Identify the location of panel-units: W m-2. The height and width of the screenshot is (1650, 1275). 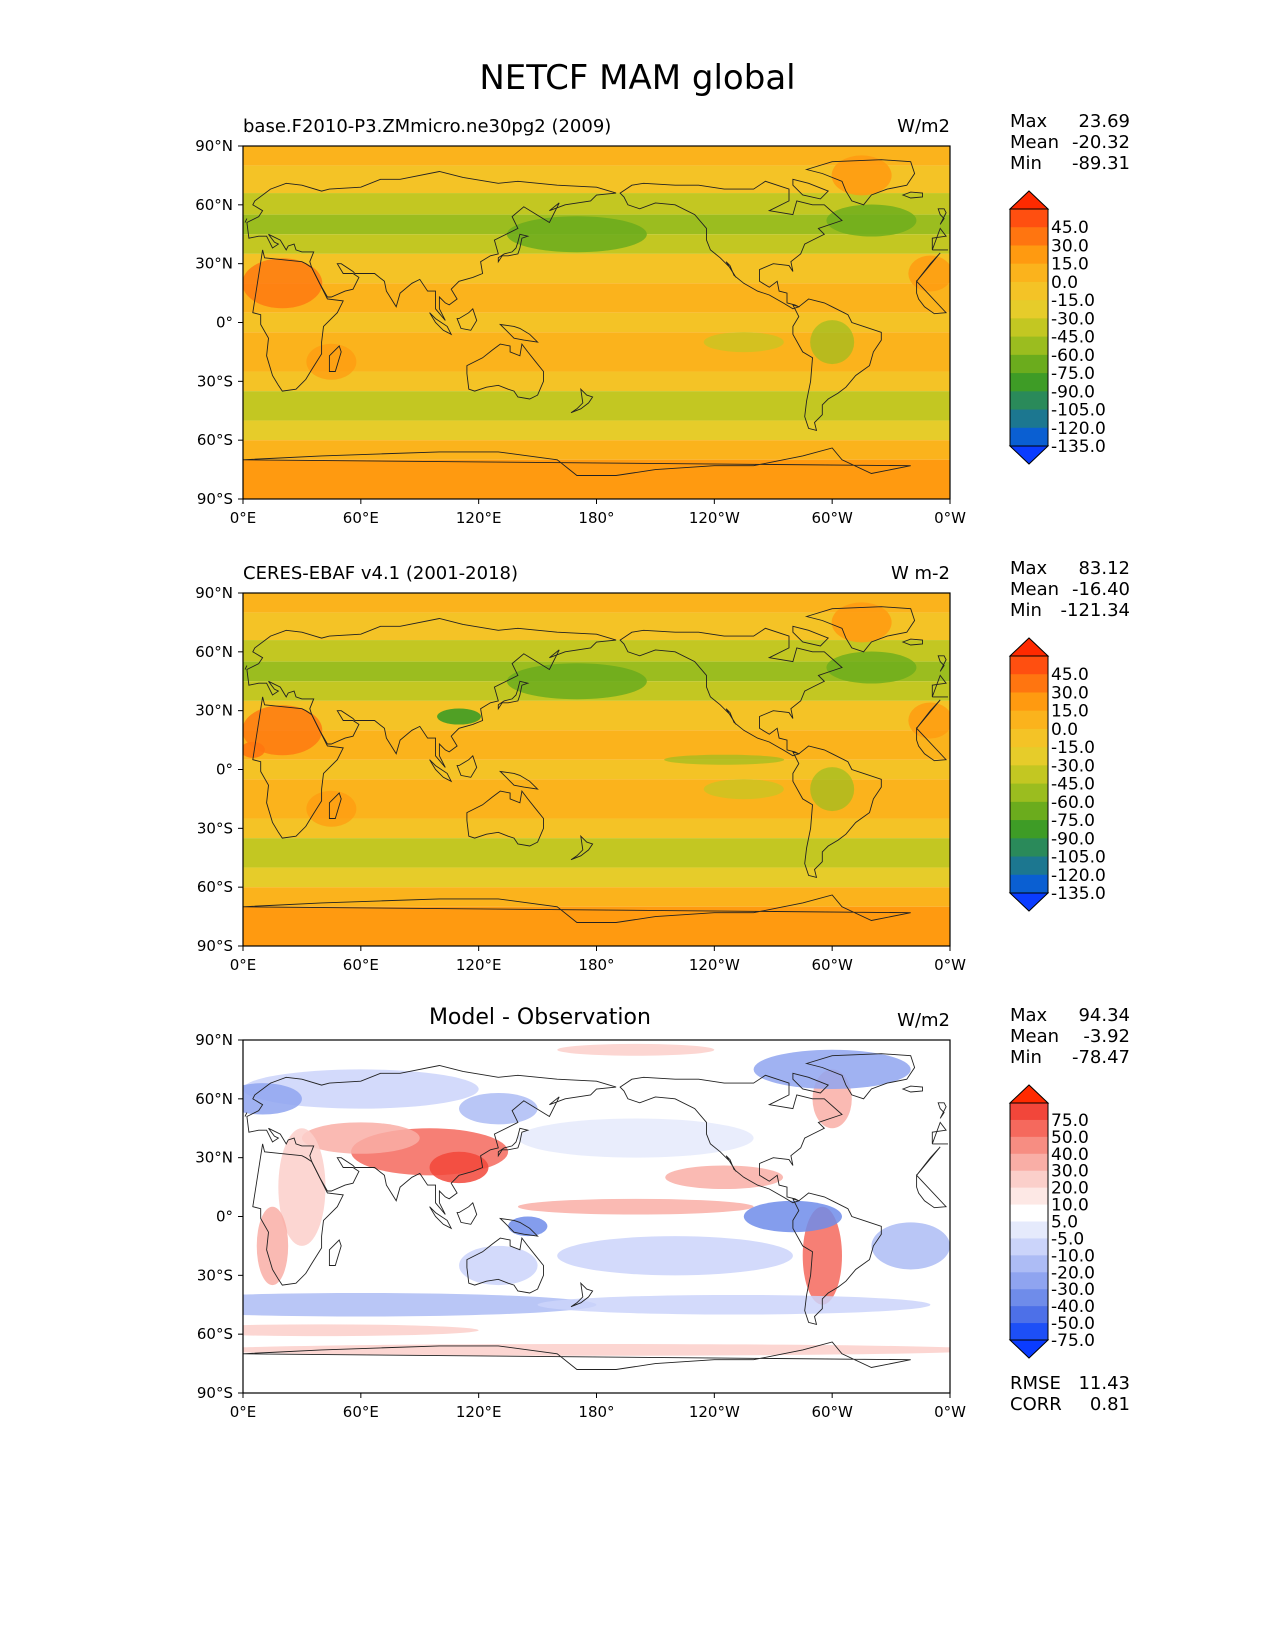
(920, 573).